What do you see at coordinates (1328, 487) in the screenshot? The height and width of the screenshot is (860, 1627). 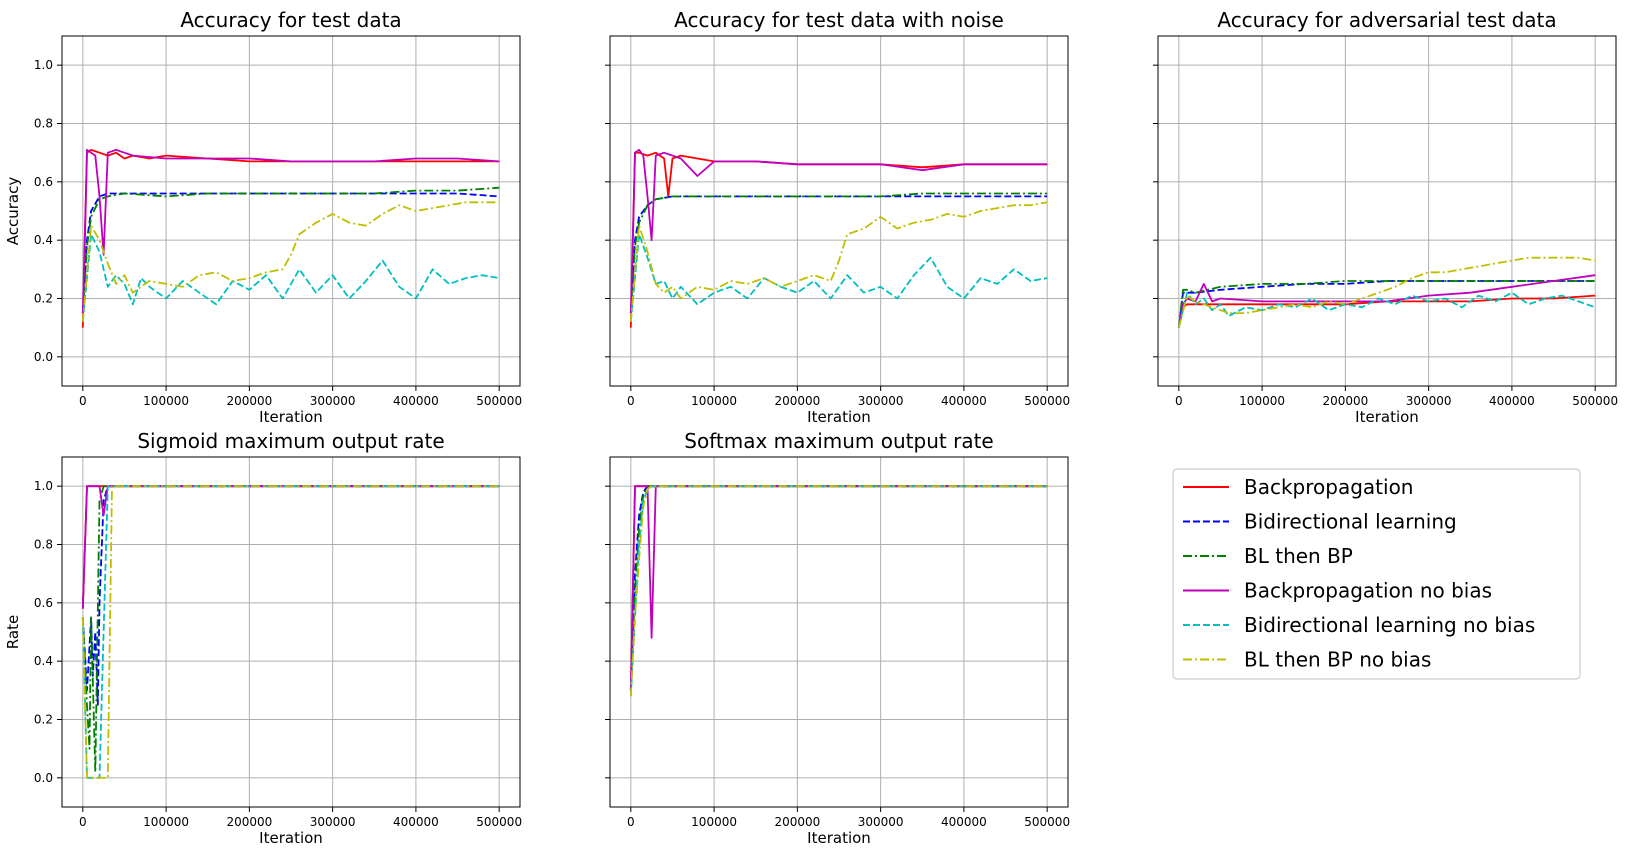 I see `legend-label: Backpropagation` at bounding box center [1328, 487].